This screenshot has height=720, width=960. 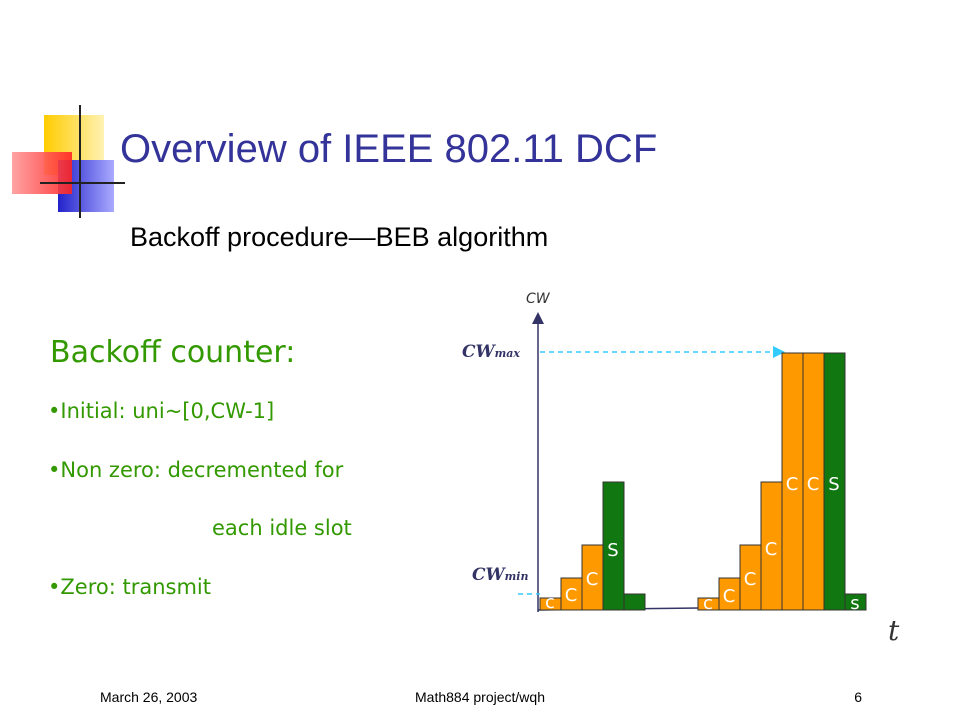 What do you see at coordinates (538, 299) in the screenshot?
I see `y-label: CW` at bounding box center [538, 299].